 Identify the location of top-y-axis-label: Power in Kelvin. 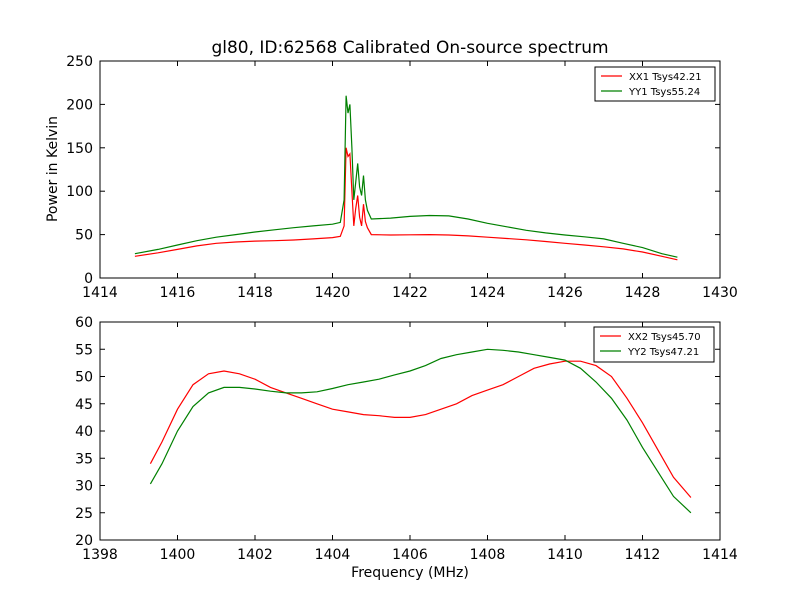
(53, 169).